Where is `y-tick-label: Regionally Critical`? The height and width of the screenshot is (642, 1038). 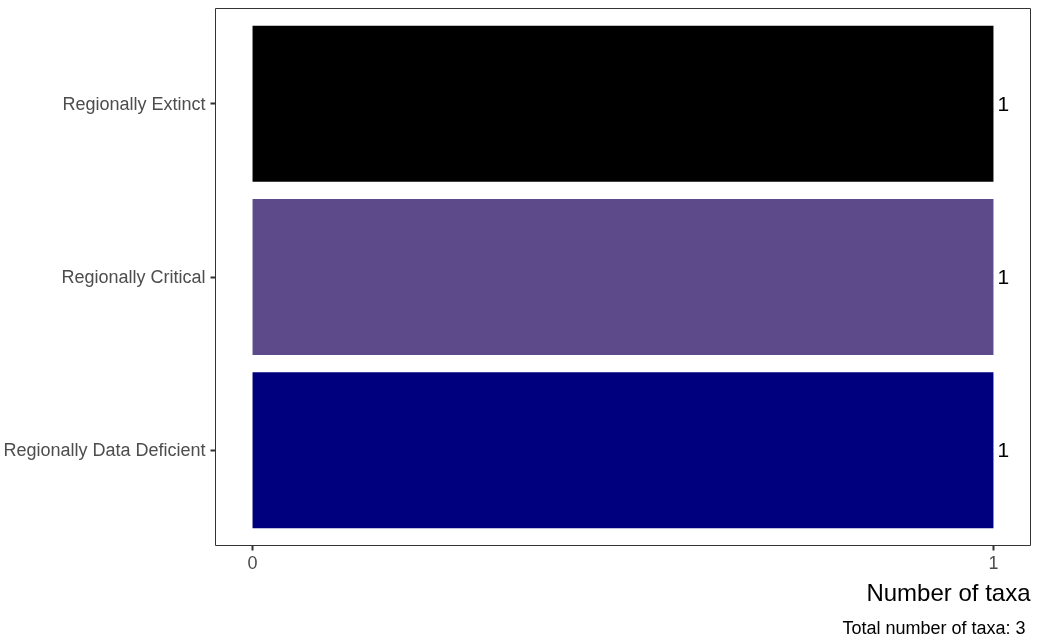
y-tick-label: Regionally Critical is located at coordinates (133, 277).